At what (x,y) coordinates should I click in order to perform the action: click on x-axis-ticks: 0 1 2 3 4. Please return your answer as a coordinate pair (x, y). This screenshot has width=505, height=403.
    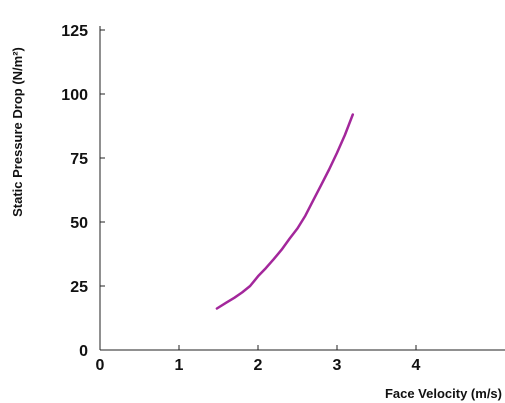
    Looking at the image, I should click on (258, 359).